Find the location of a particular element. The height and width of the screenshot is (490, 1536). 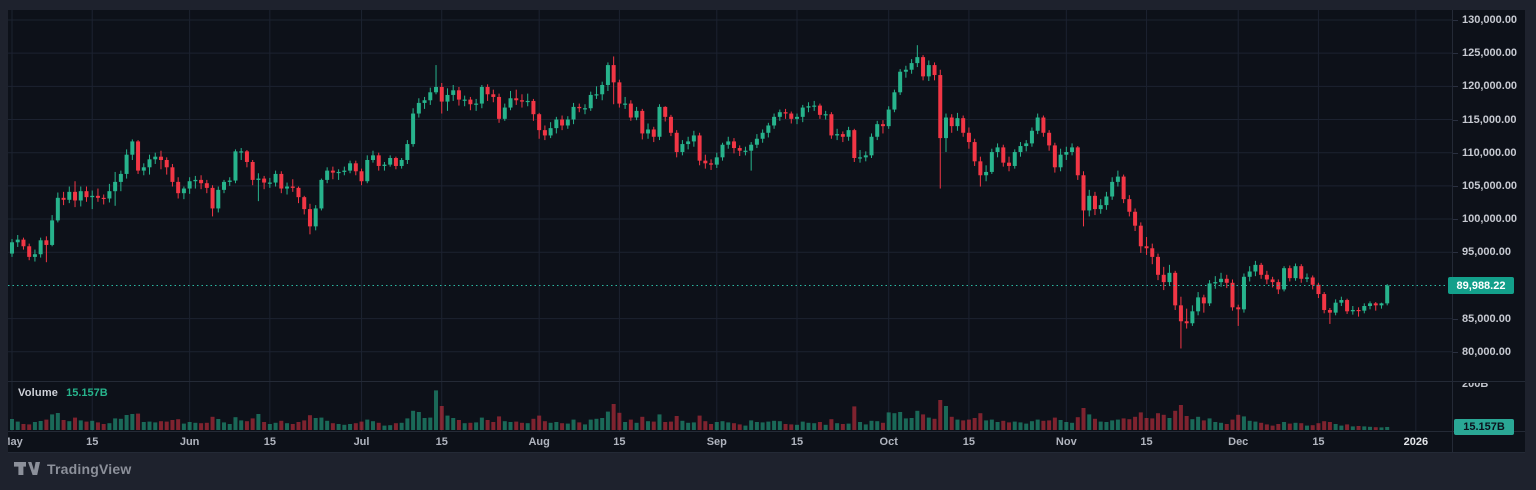

time-axis-tick: Jun is located at coordinates (189, 442).